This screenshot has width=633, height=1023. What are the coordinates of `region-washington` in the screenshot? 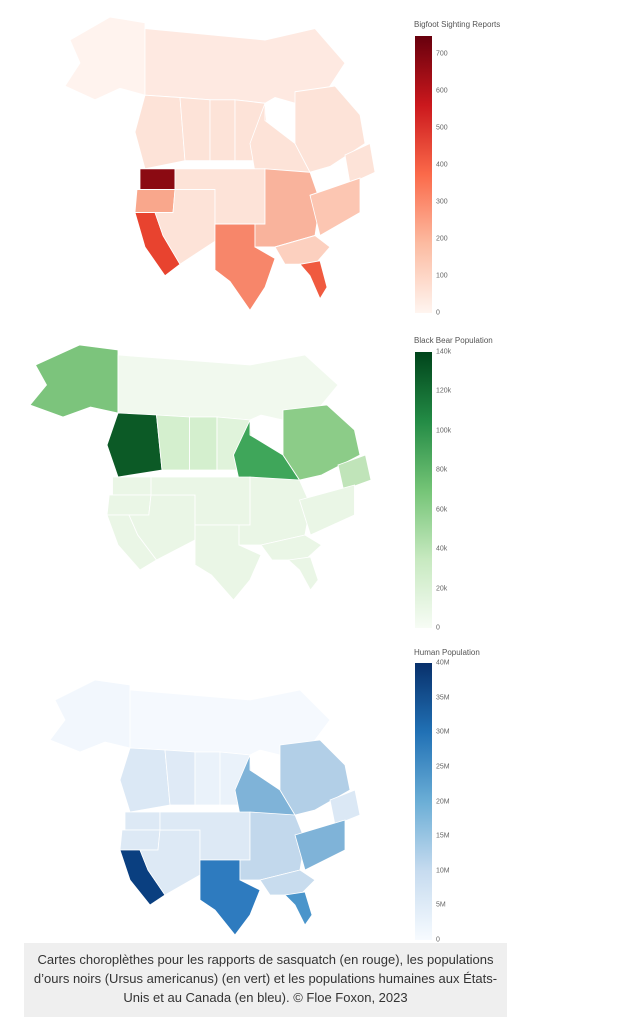 It's located at (142, 821).